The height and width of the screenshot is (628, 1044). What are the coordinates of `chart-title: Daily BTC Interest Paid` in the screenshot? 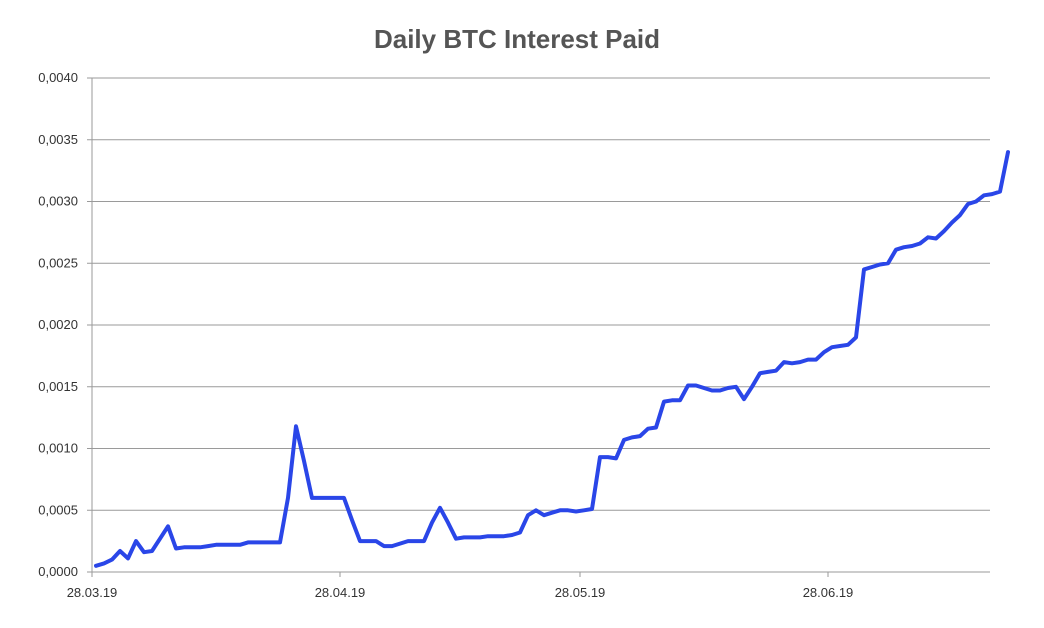 It's located at (517, 39).